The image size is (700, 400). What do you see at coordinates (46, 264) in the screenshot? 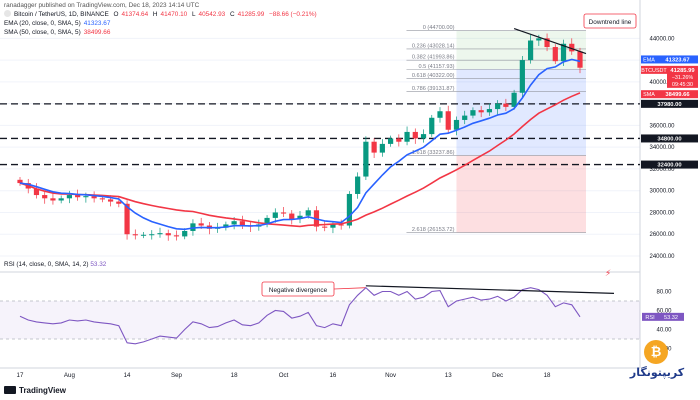
I see `rsi-label: RSI (14, close, 0, SMA, 14, 2)` at bounding box center [46, 264].